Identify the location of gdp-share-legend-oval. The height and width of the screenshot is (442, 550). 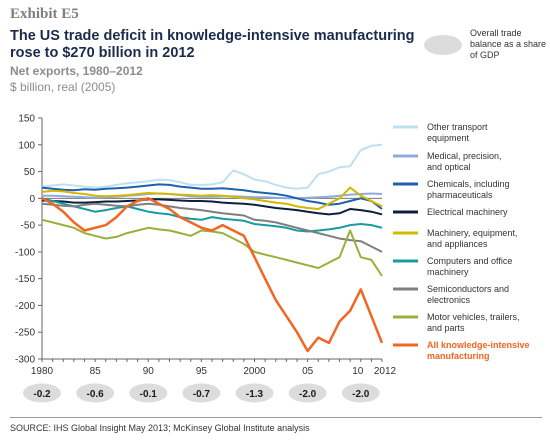
(443, 45).